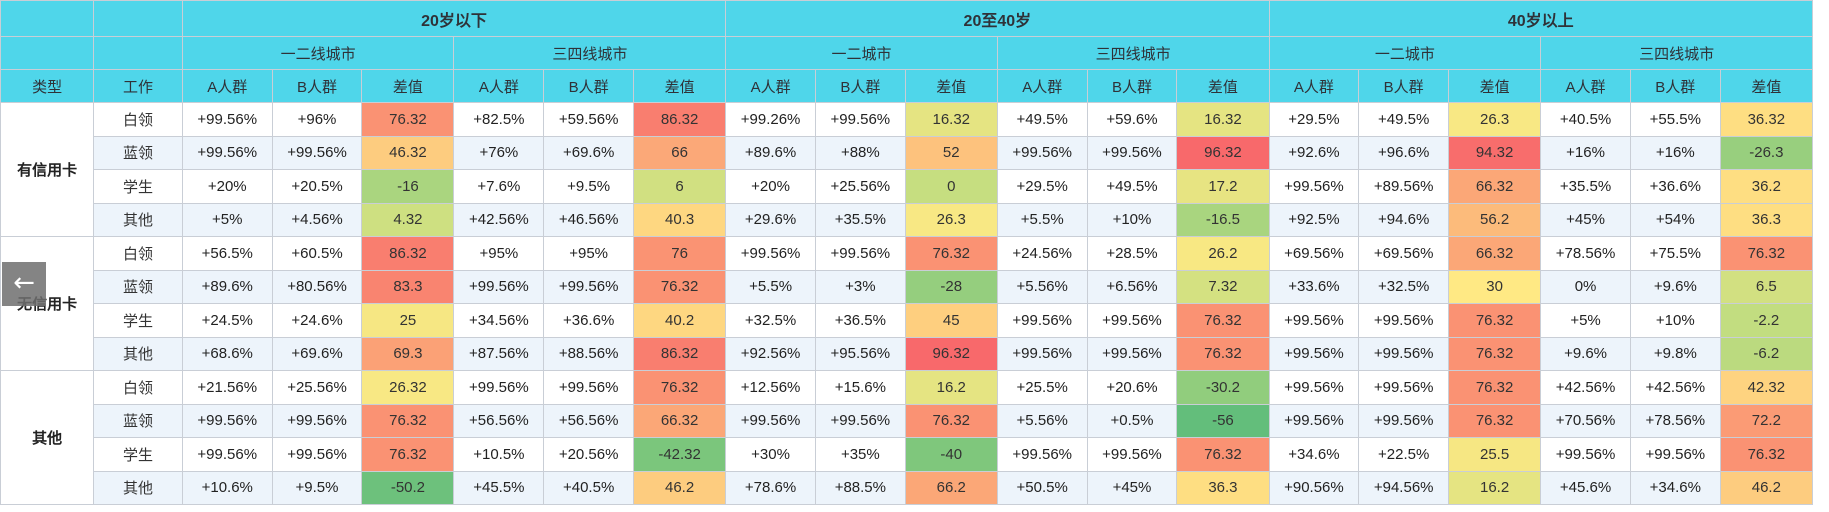 This screenshot has height=512, width=1829. What do you see at coordinates (1675, 119) in the screenshot?
I see `group-b-cell: +55.5%` at bounding box center [1675, 119].